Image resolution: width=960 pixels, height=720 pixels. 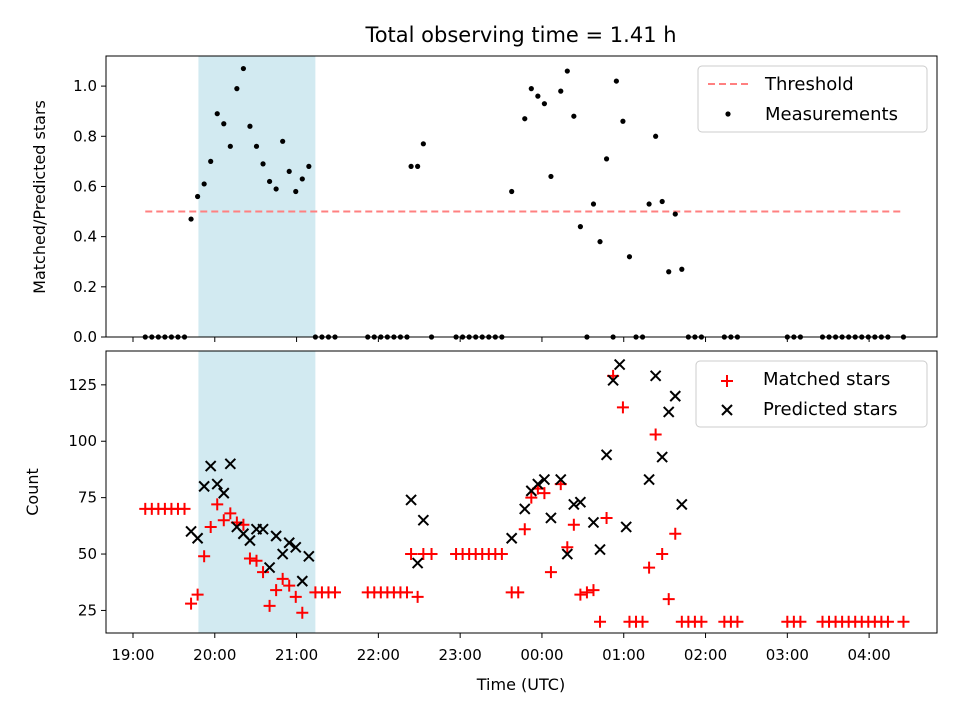 I want to click on top-x-ticks, so click(x=501, y=339).